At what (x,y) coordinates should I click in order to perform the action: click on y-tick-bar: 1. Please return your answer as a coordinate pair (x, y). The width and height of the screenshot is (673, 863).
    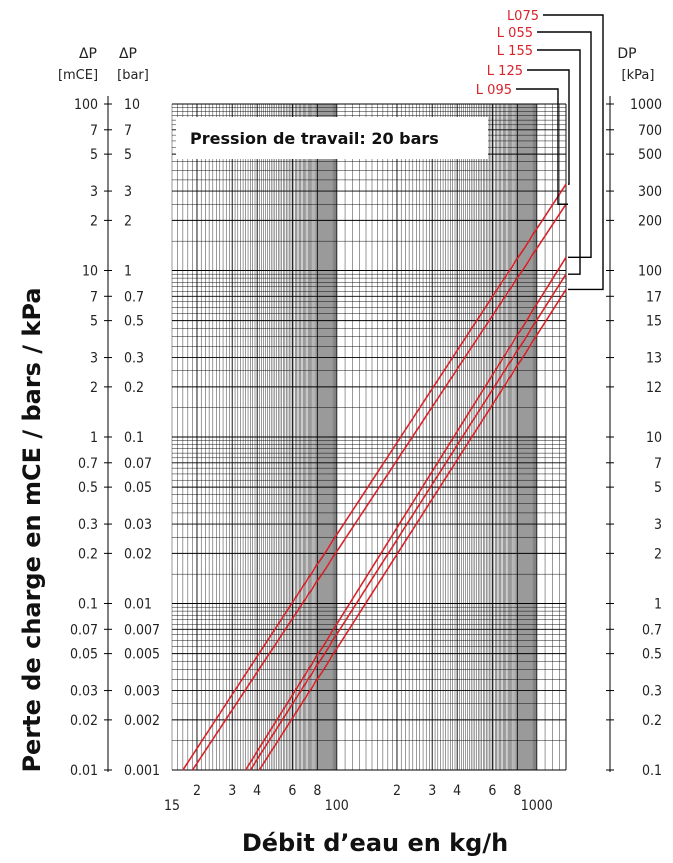
    Looking at the image, I should click on (128, 272).